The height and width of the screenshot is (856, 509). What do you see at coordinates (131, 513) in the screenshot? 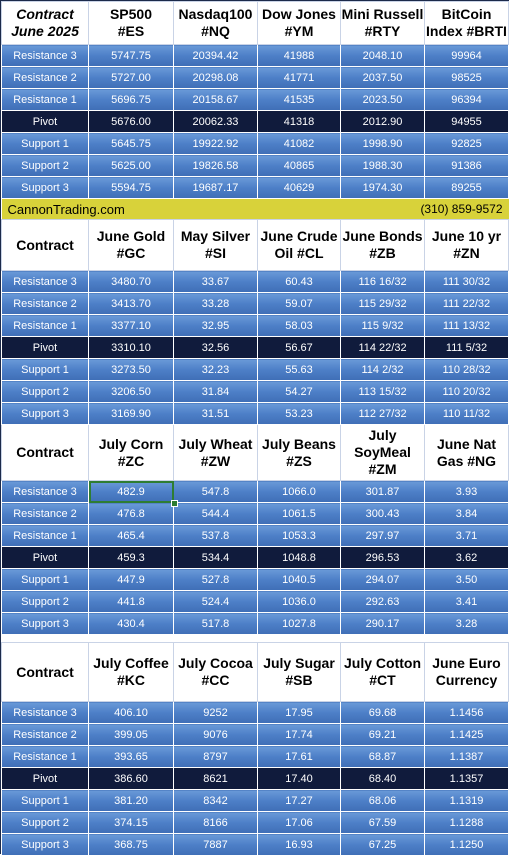
I see `value-cell: 476.8` at bounding box center [131, 513].